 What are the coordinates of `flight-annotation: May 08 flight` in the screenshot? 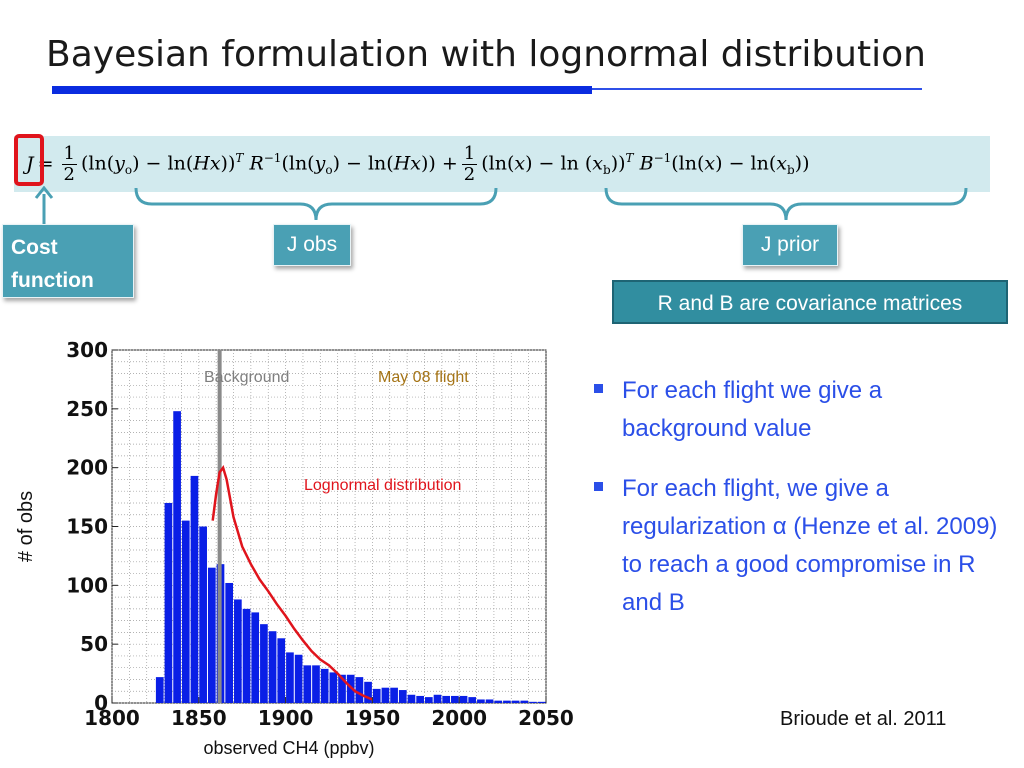 It's located at (423, 377).